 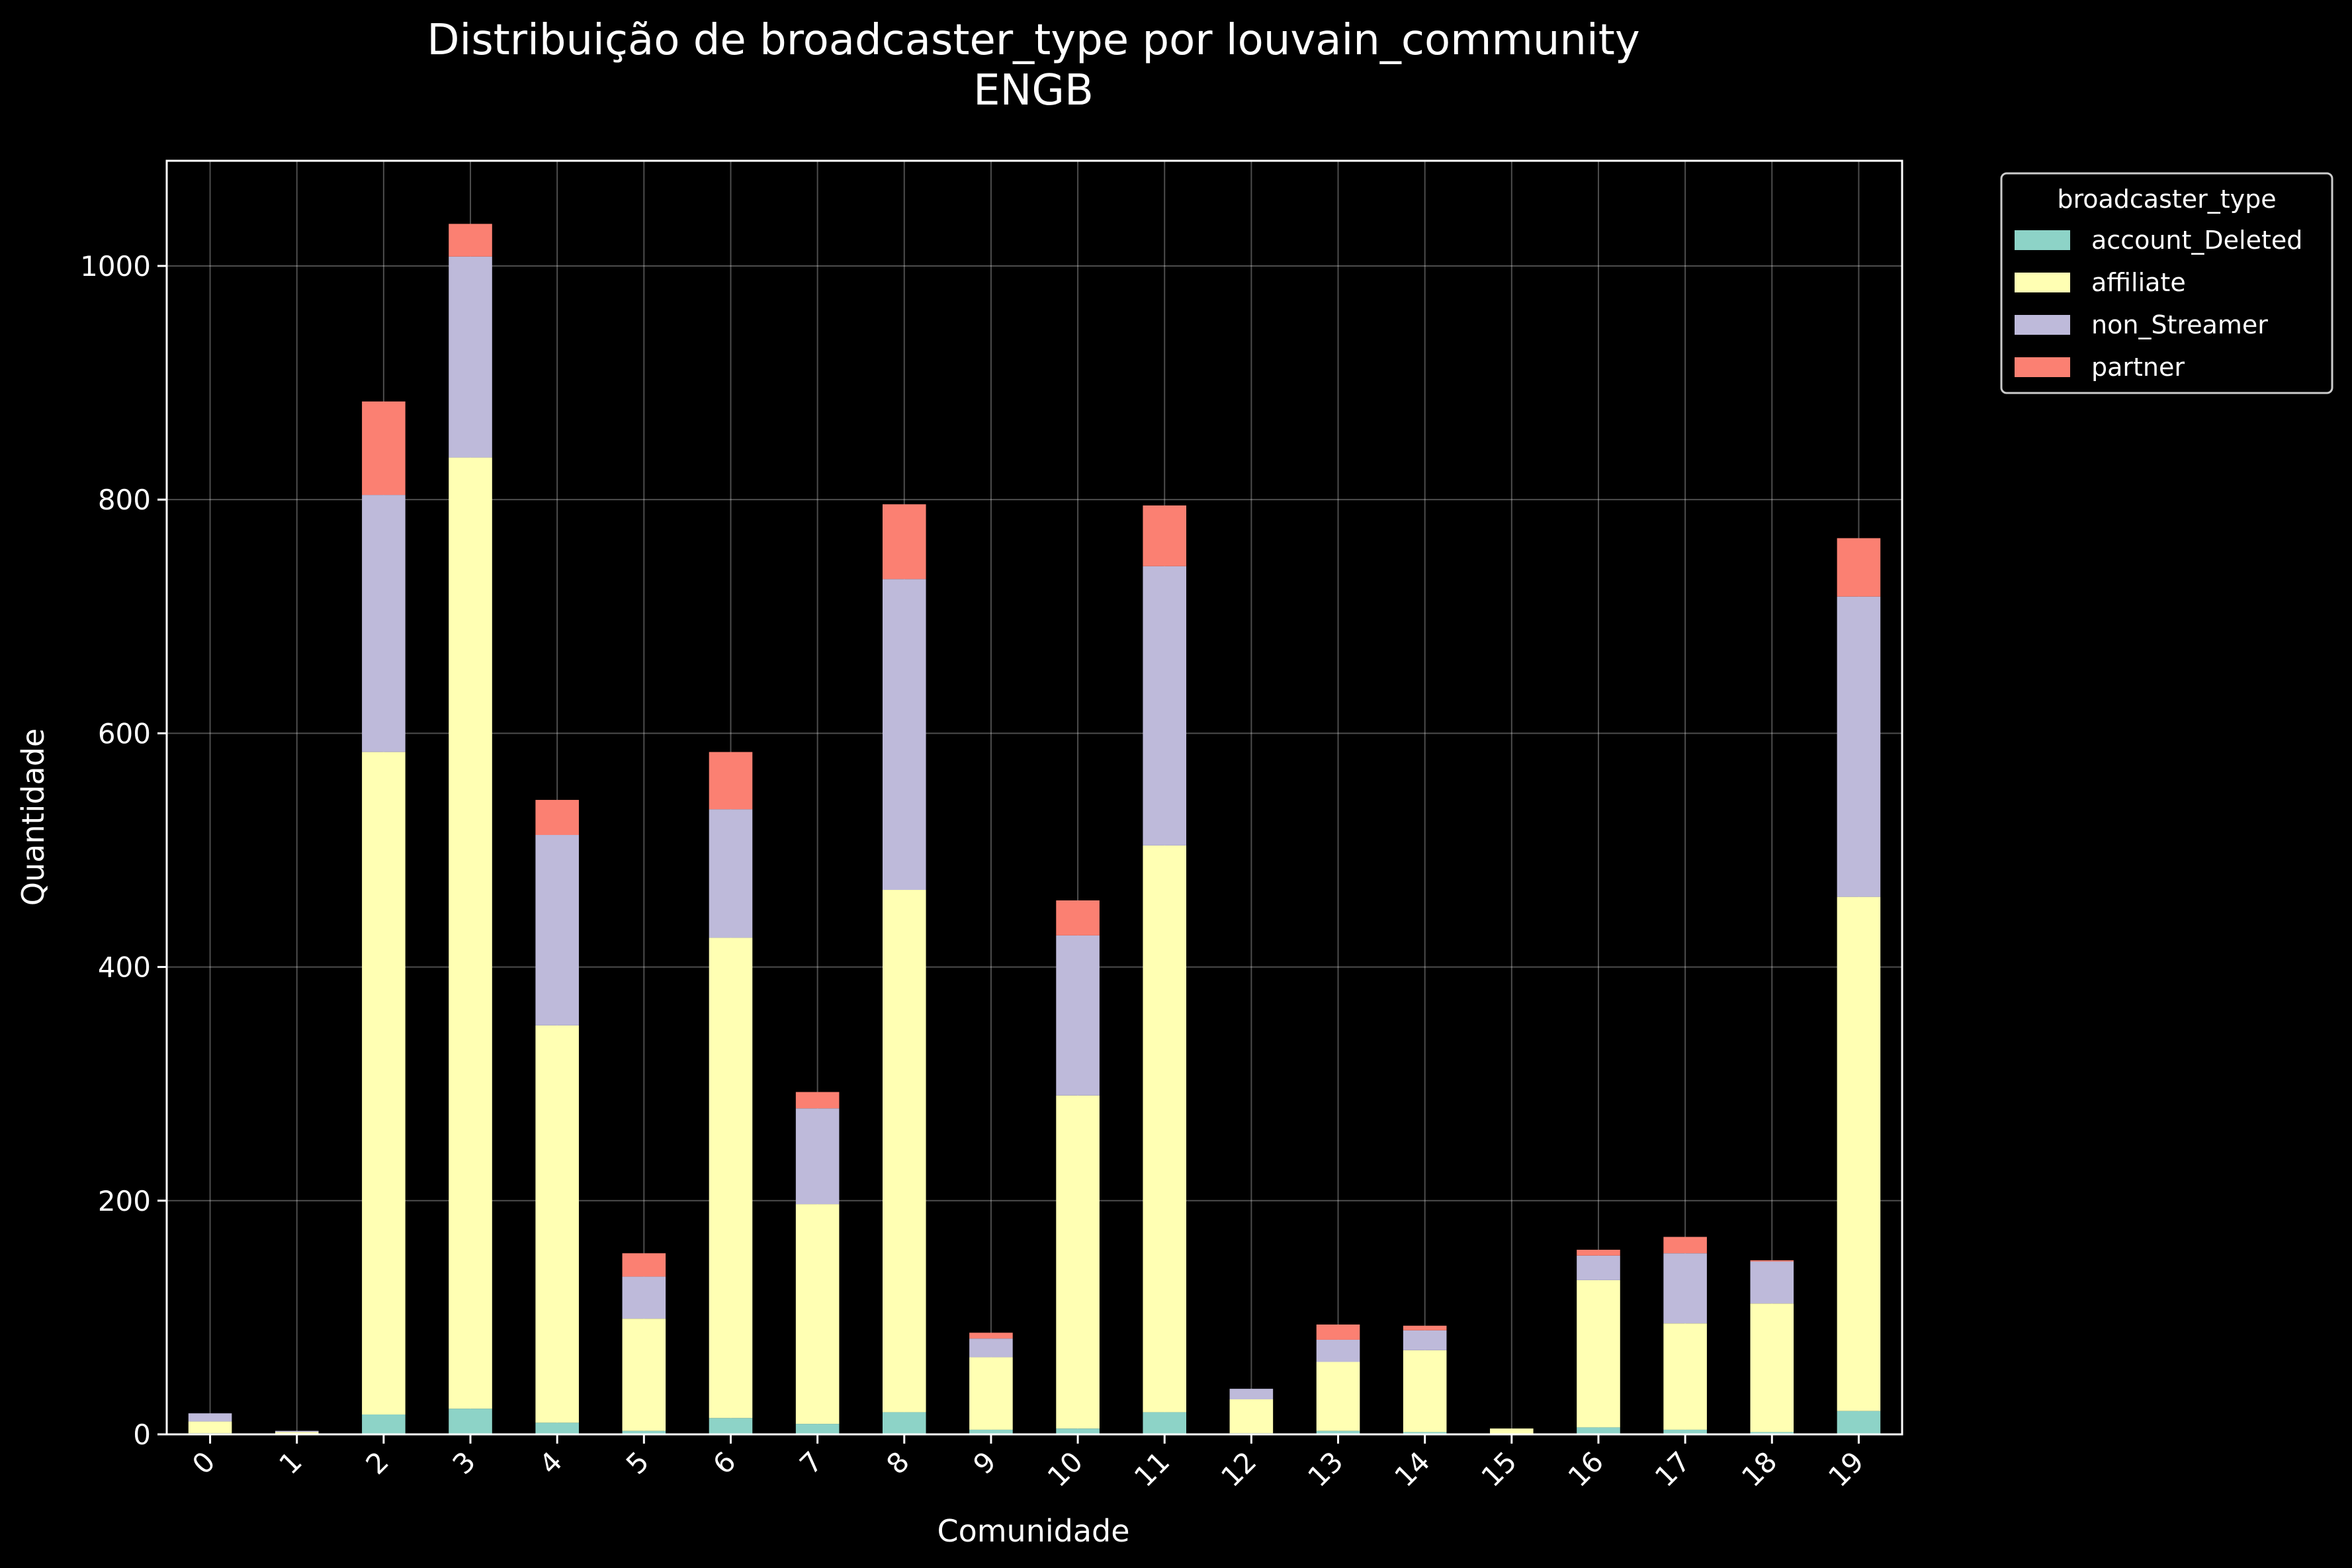 I want to click on x-tick-label: 6, so click(x=724, y=1463).